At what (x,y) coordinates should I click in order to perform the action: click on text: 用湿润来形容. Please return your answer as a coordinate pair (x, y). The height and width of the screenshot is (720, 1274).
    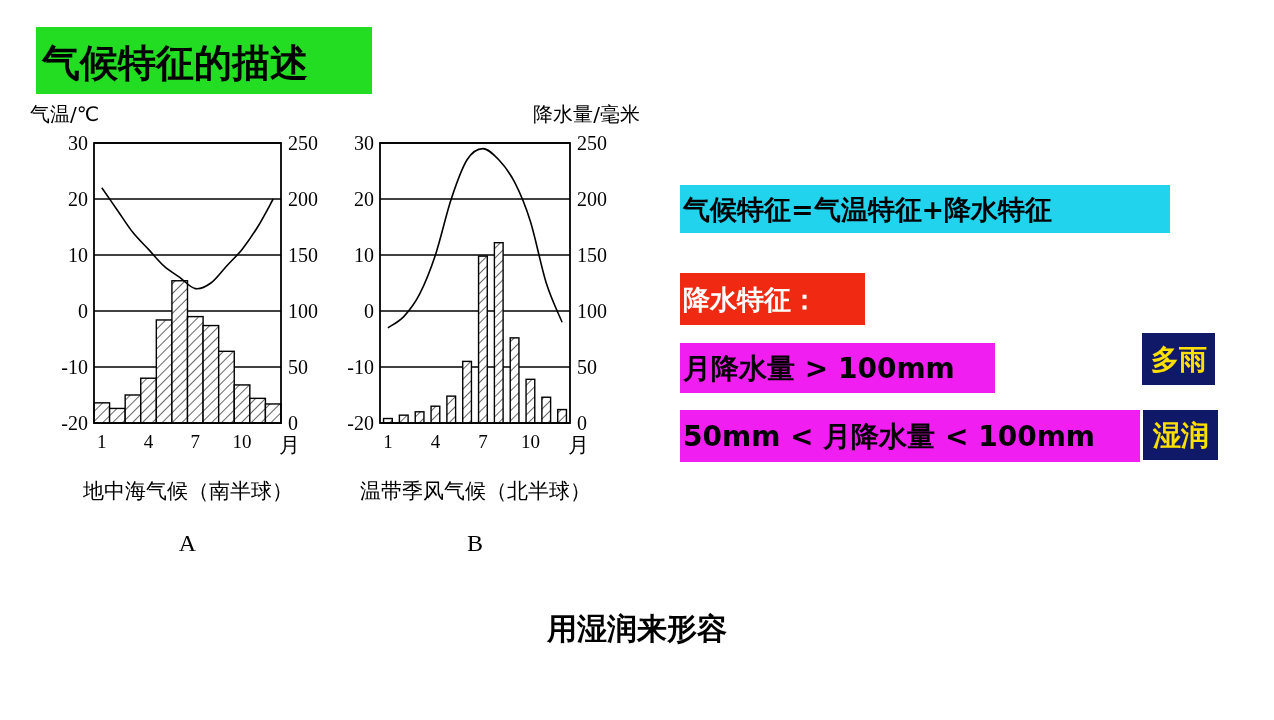
    Looking at the image, I should click on (636, 628).